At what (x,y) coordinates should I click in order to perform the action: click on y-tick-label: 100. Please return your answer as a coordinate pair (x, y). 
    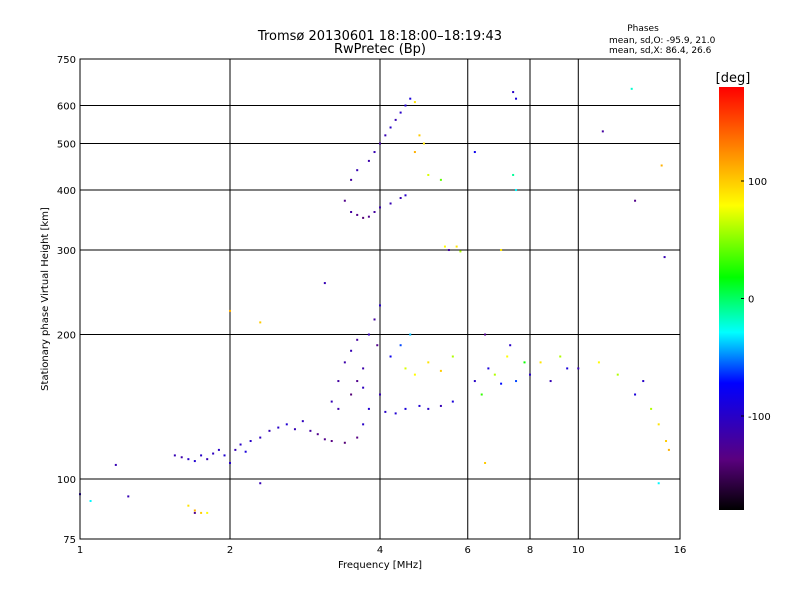
    Looking at the image, I should click on (66, 480).